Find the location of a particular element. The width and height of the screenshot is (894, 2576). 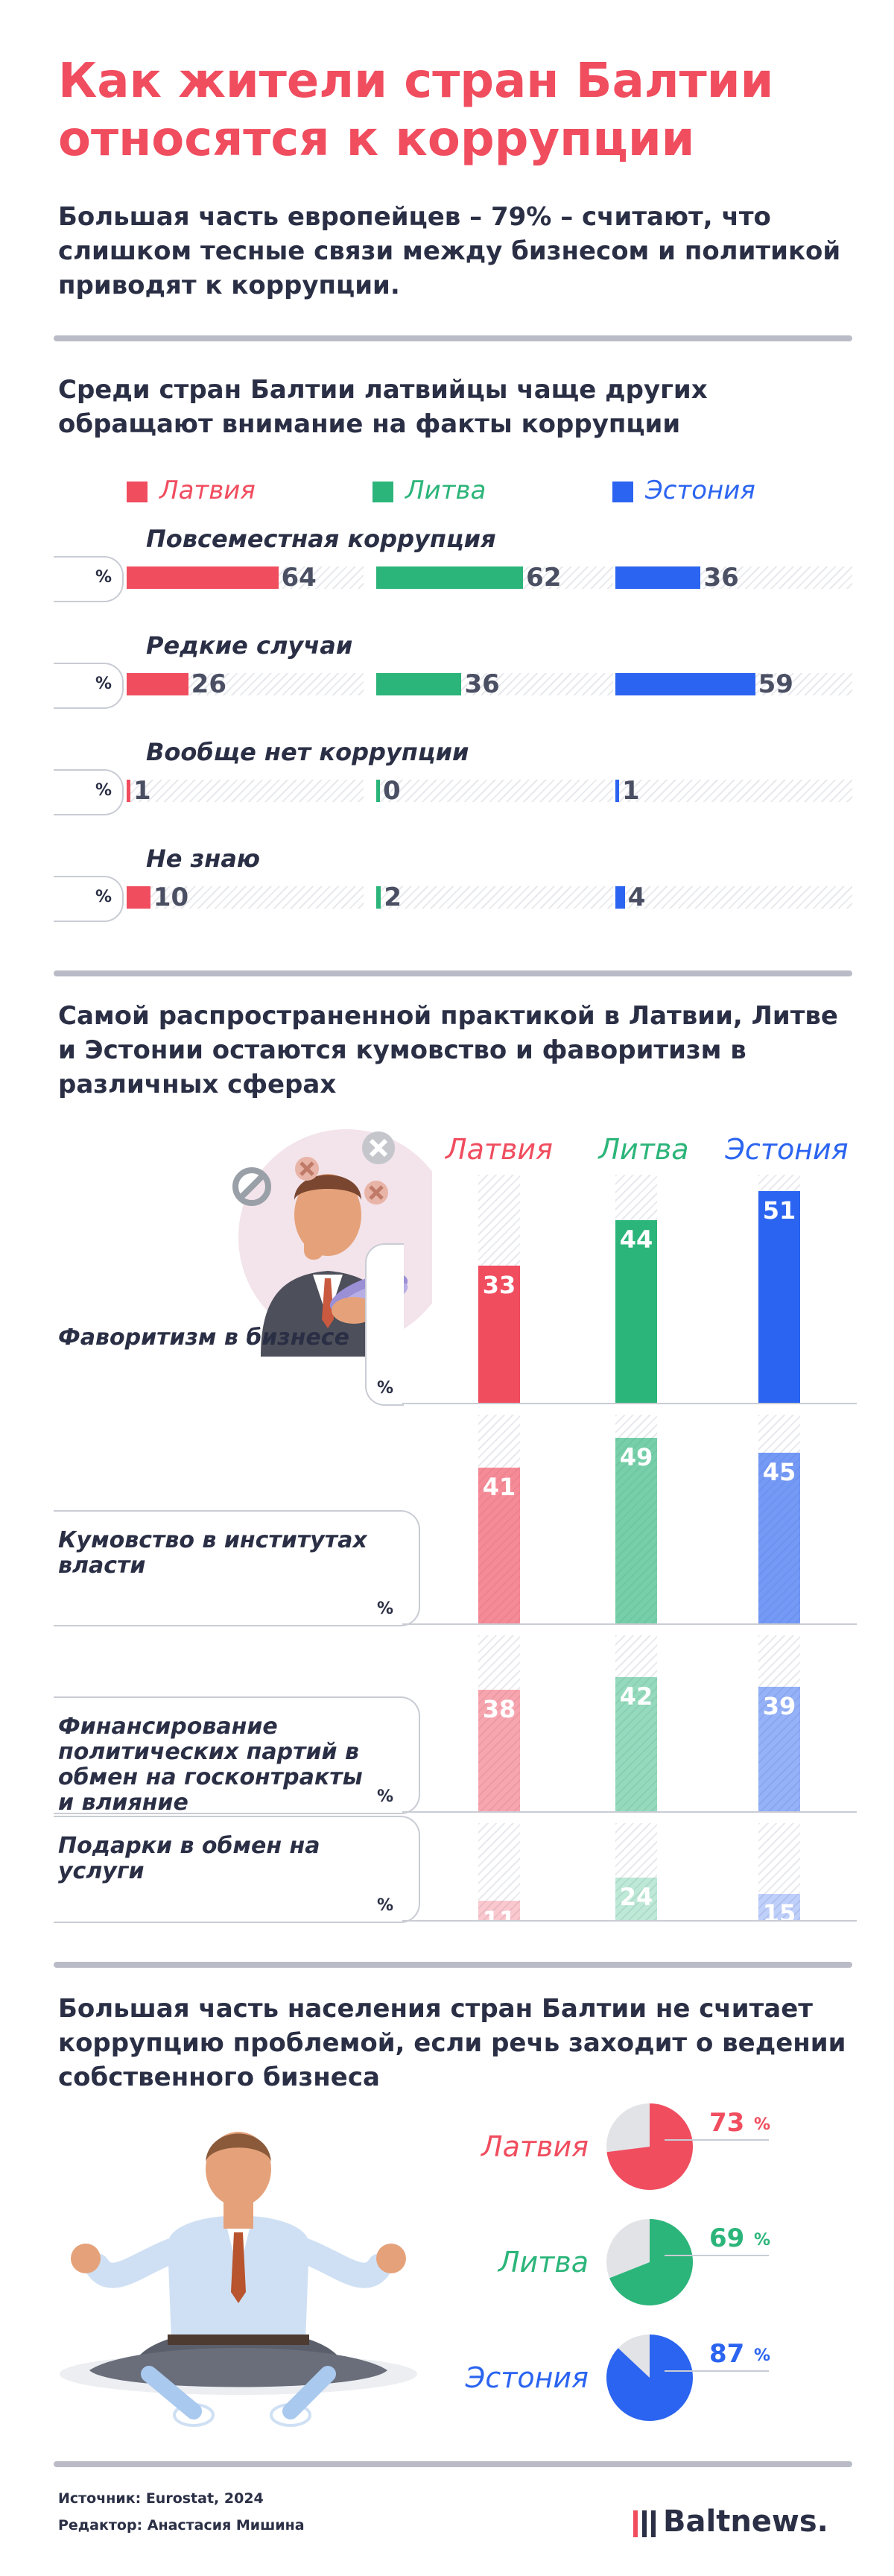

data-label: 59 is located at coordinates (775, 684).